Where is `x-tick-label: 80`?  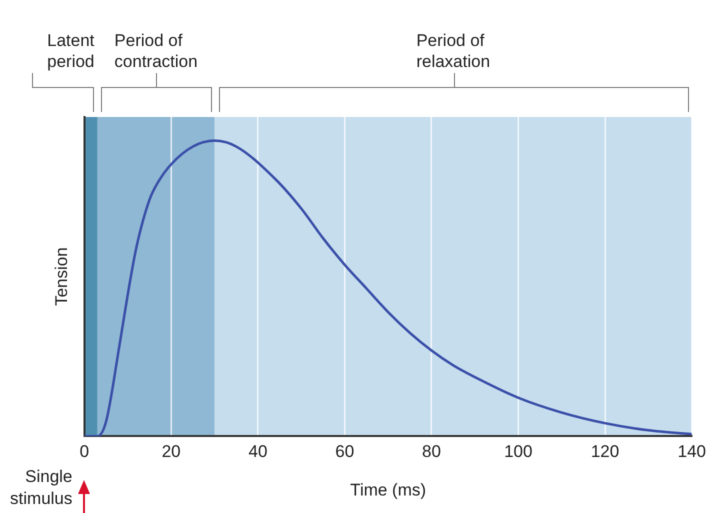 x-tick-label: 80 is located at coordinates (431, 452).